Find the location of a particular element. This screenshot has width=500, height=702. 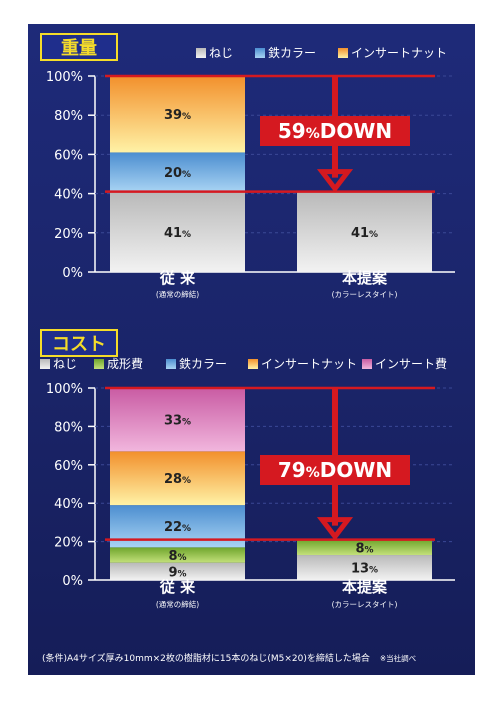

reduction-label: 59%DOWN is located at coordinates (335, 131).